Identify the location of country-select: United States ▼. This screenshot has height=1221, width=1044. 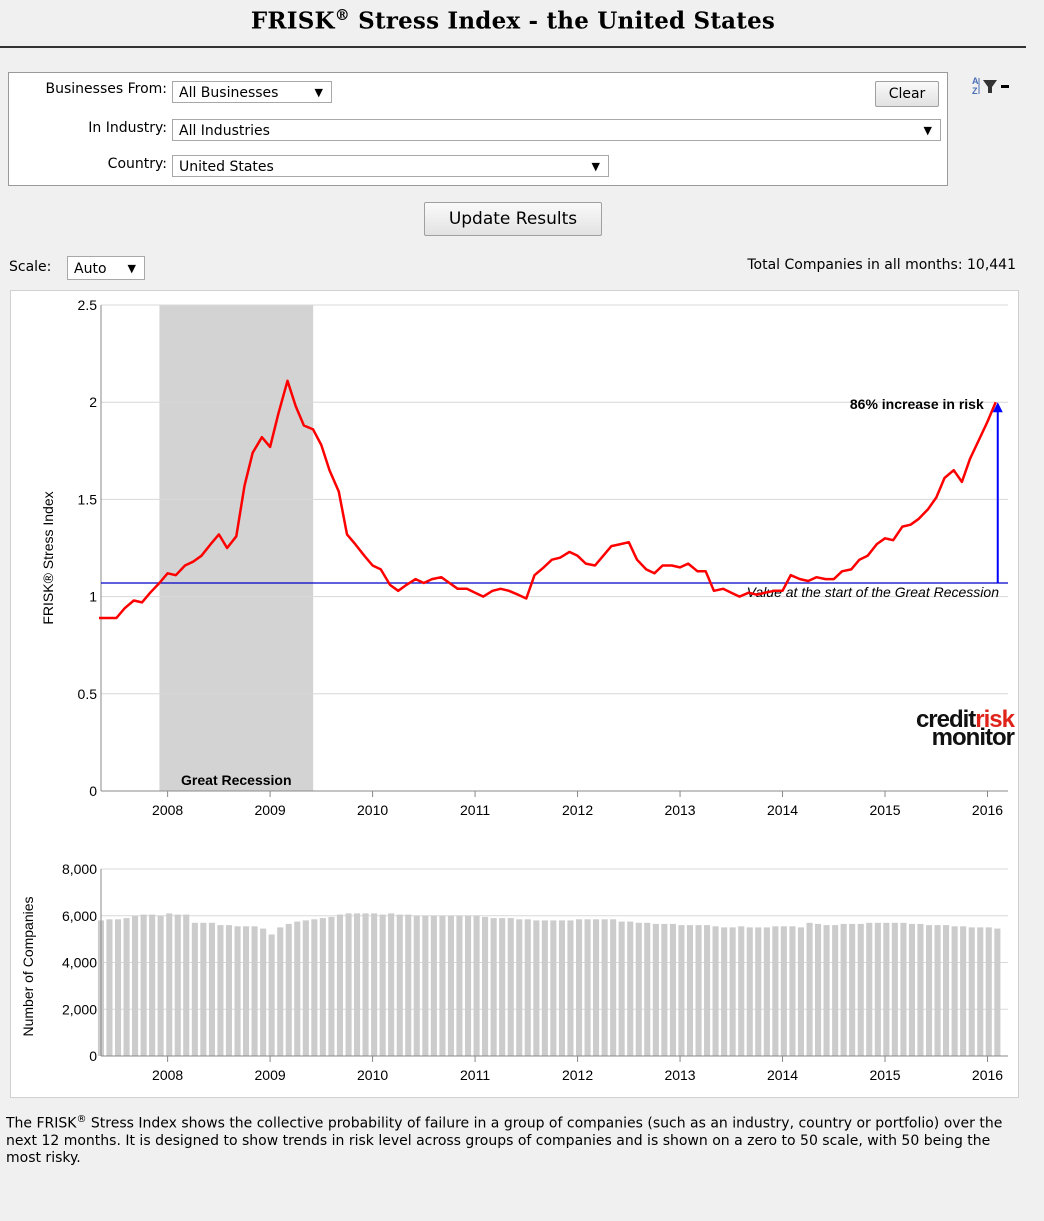
(390, 166).